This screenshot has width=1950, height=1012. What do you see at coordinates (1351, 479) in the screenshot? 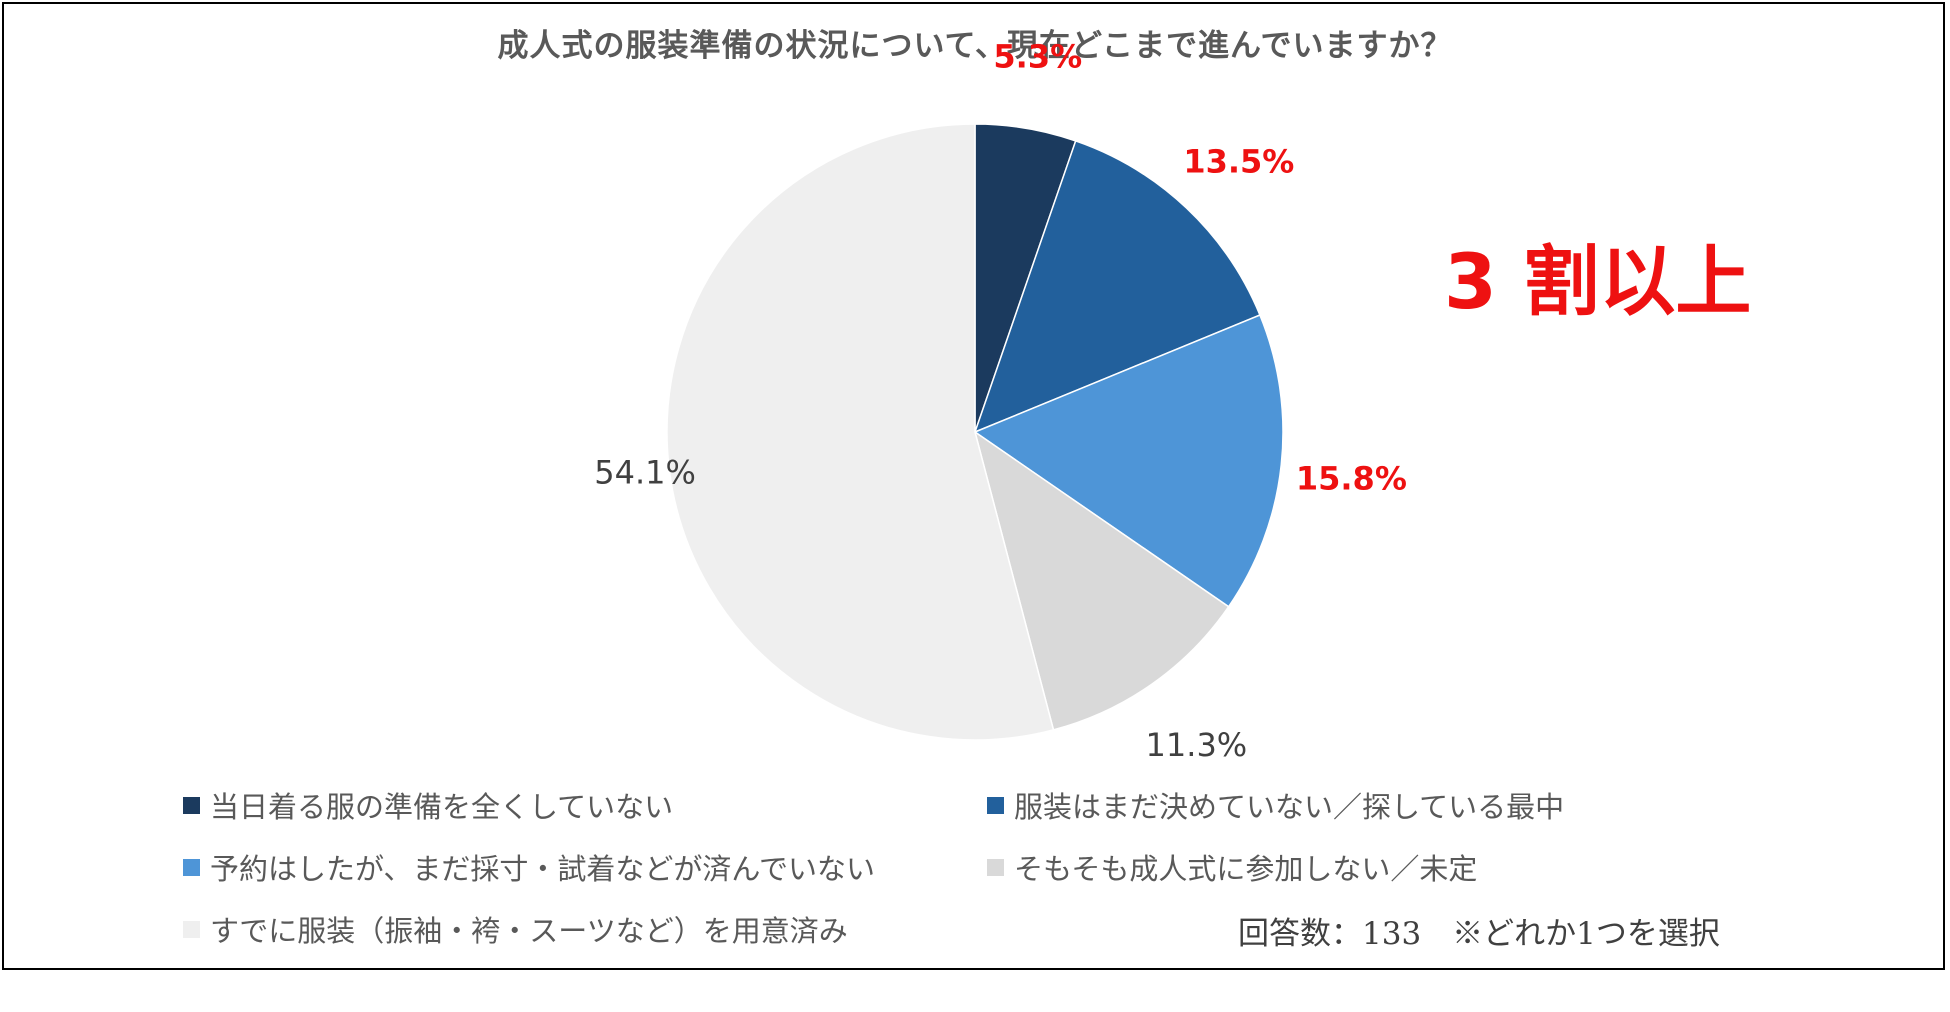
I see `slice-value-label: 15.8%` at bounding box center [1351, 479].